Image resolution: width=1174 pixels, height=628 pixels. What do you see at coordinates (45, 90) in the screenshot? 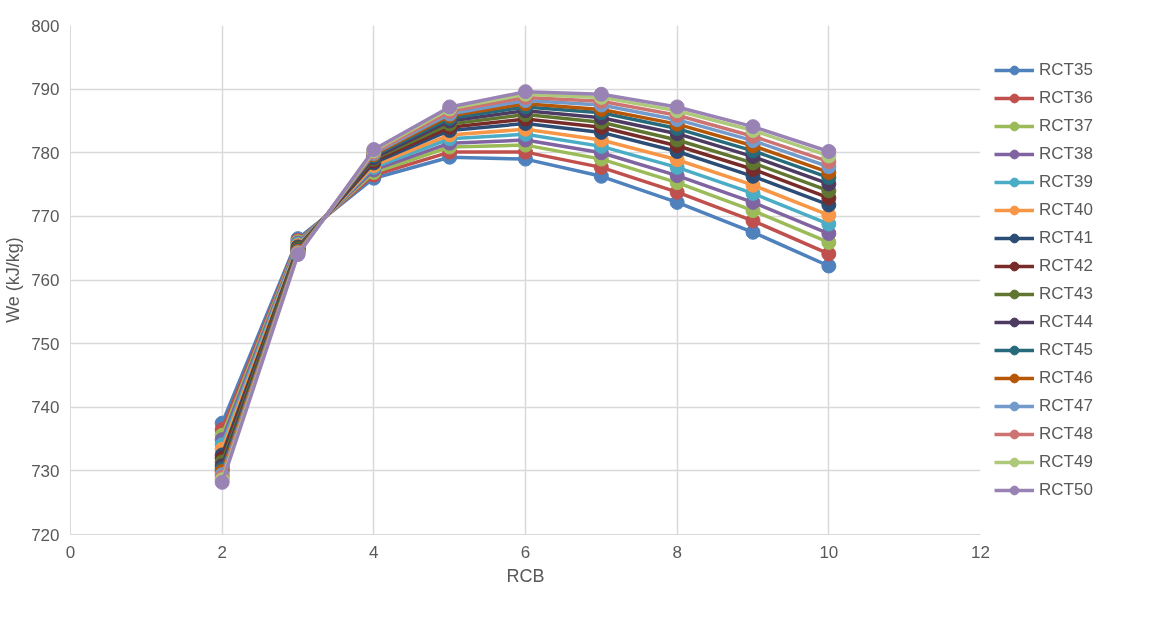
I see `y-tick-label: 790` at bounding box center [45, 90].